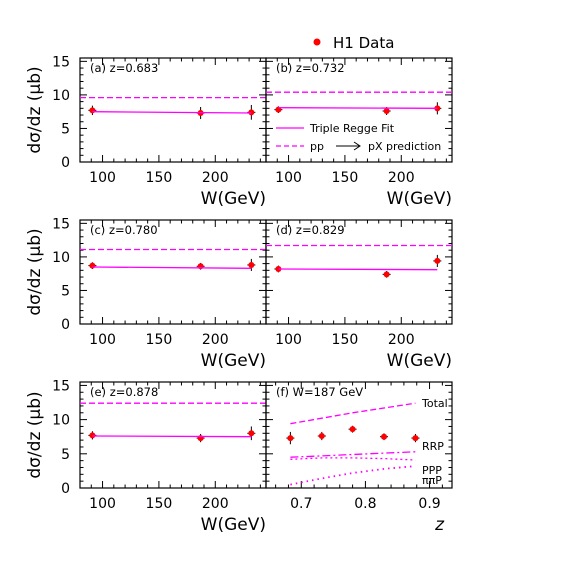 This screenshot has width=567, height=567. Describe the element at coordinates (124, 392) in the screenshot. I see `panel-title: (e) z=0.878` at that location.